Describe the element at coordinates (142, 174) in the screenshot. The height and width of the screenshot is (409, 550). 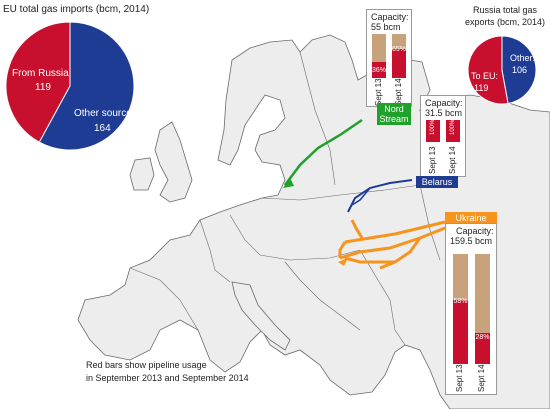
I see `ireland` at that location.